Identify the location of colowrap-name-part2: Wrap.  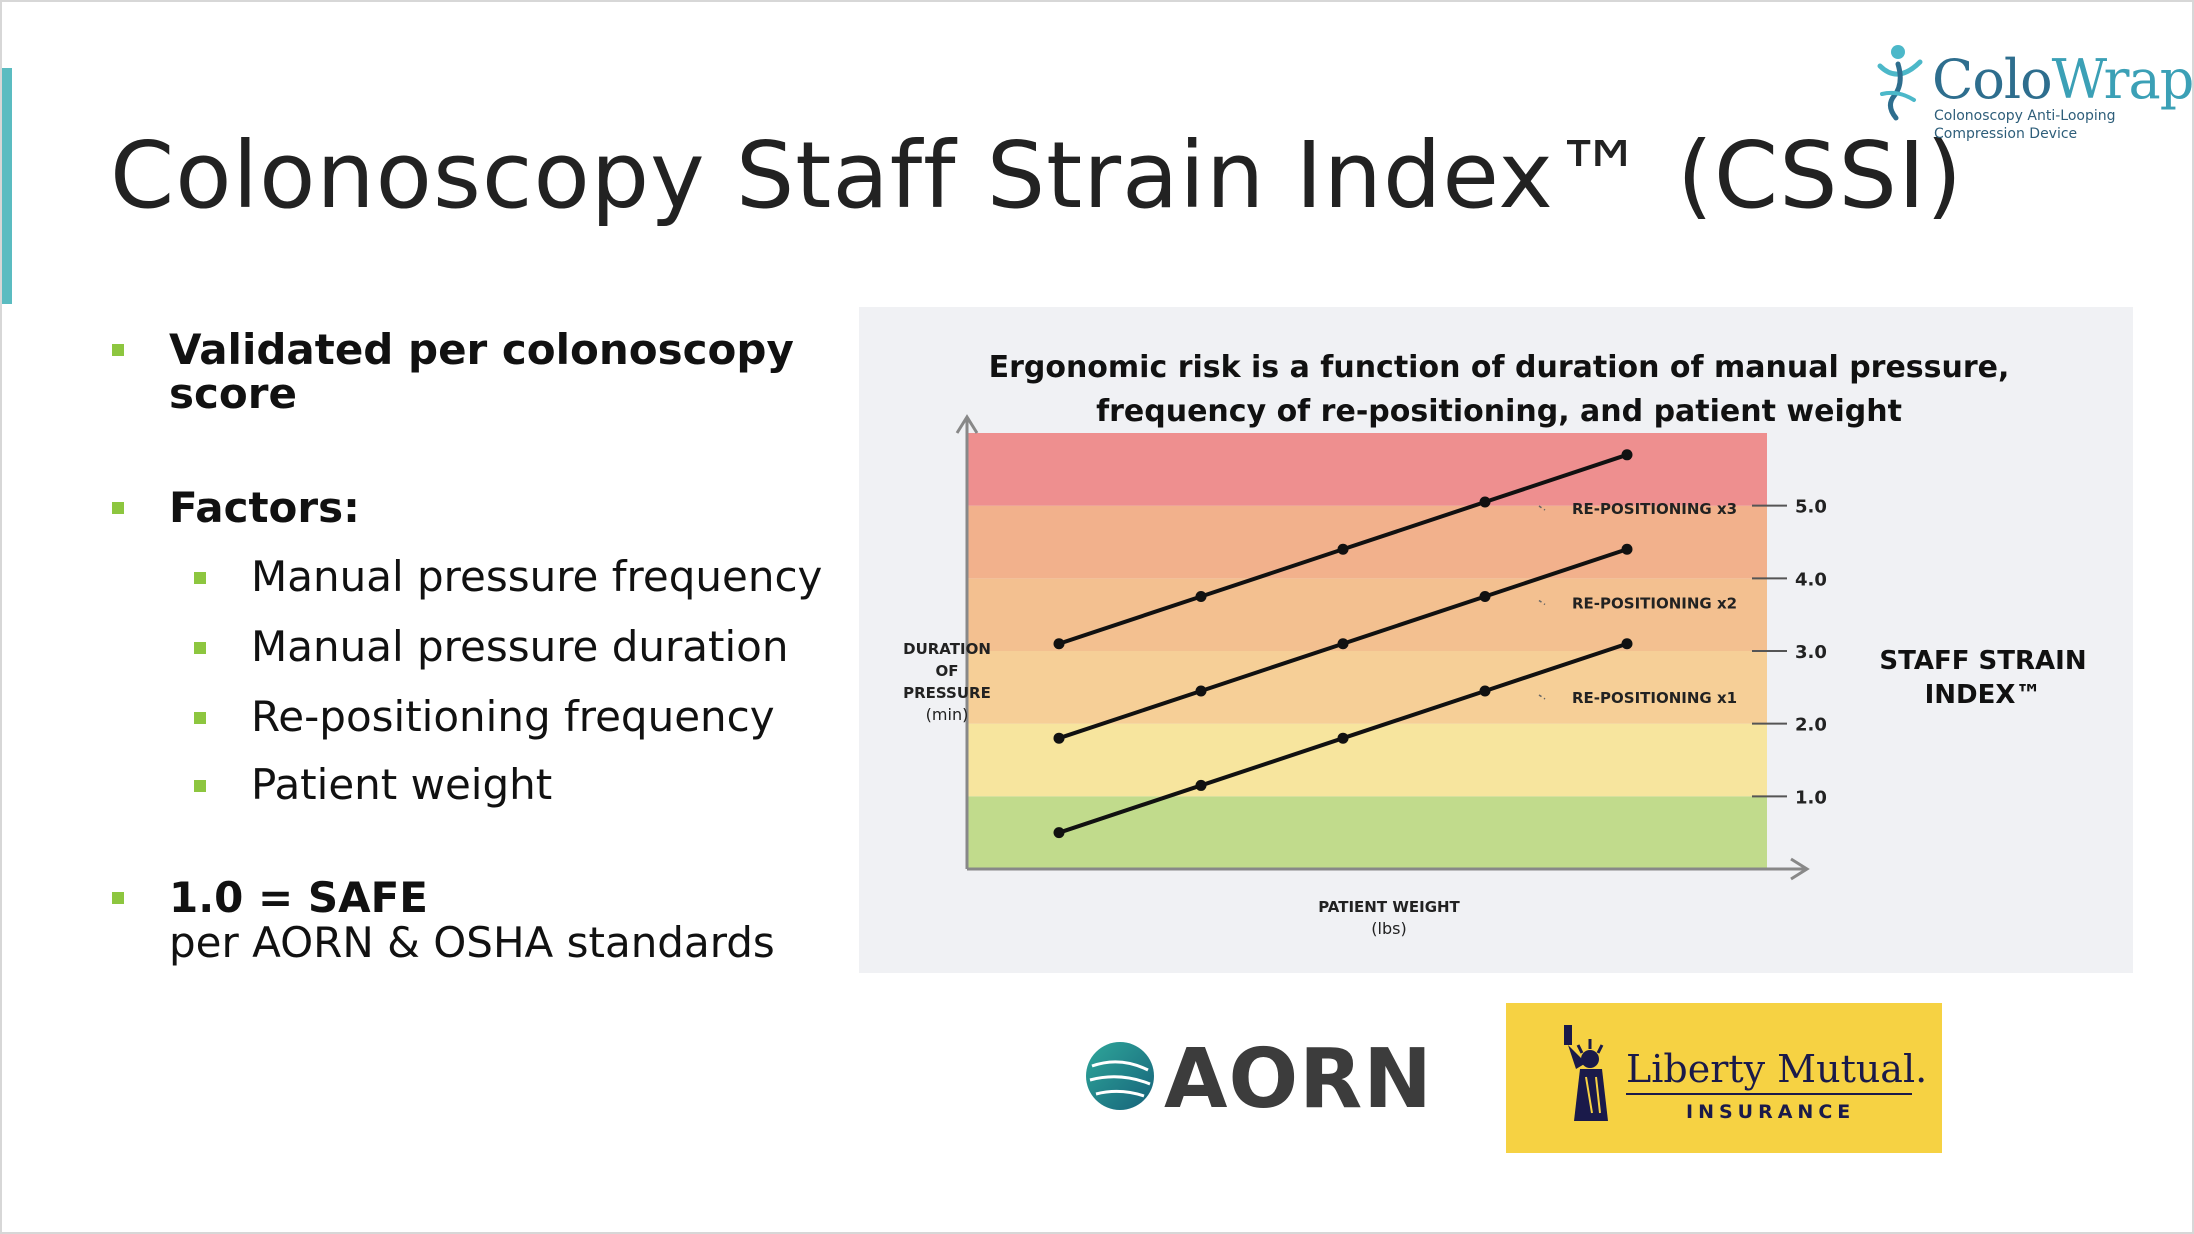
(2122, 79).